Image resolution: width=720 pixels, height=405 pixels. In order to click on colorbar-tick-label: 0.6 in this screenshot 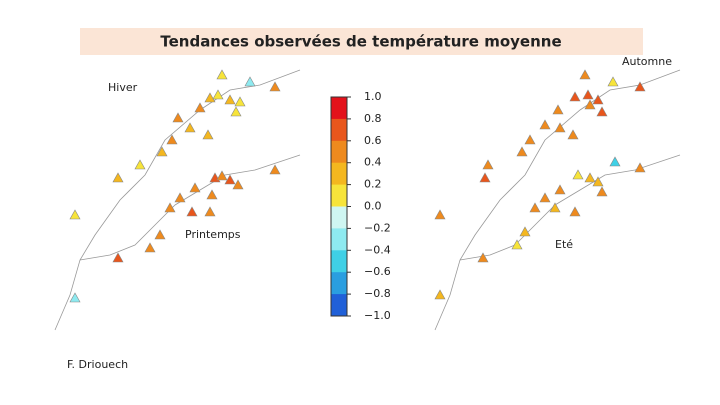, I will do `click(373, 140)`.